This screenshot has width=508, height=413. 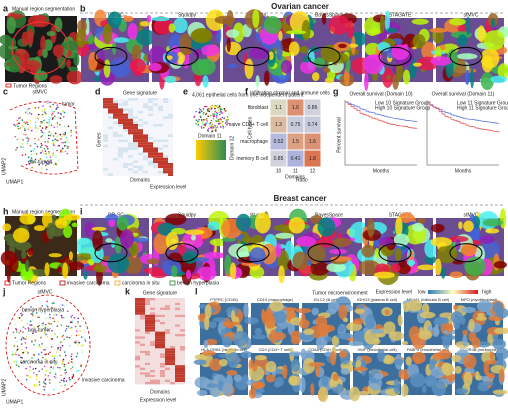 What do you see at coordinates (247, 91) in the screenshot?
I see `panel-letter: f` at bounding box center [247, 91].